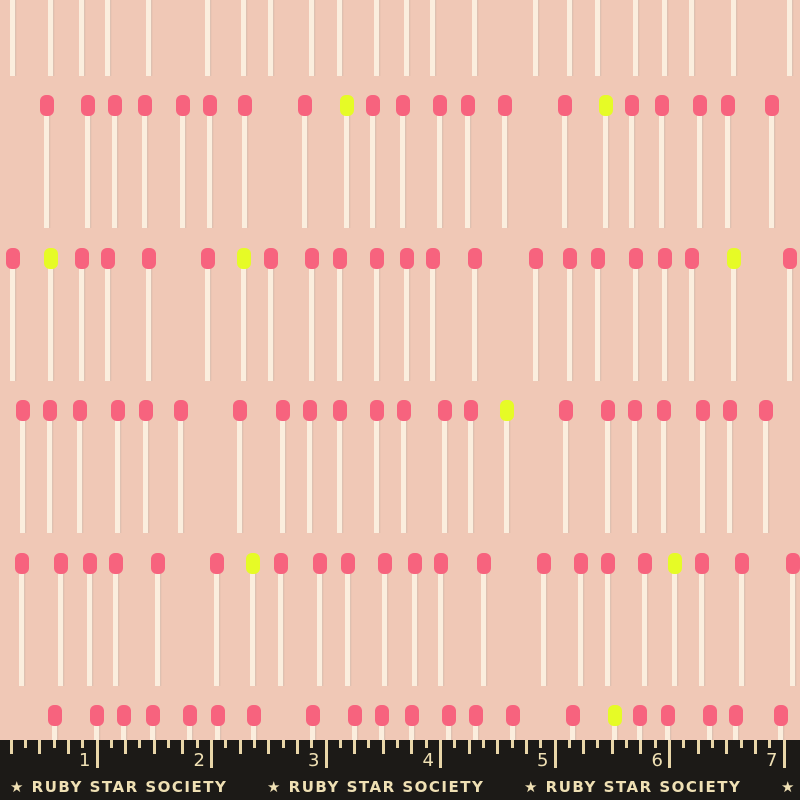 Image resolution: width=800 pixels, height=800 pixels. Describe the element at coordinates (633, 787) in the screenshot. I see `brand-text: ★ RUBY STAR SOCIETY` at that location.